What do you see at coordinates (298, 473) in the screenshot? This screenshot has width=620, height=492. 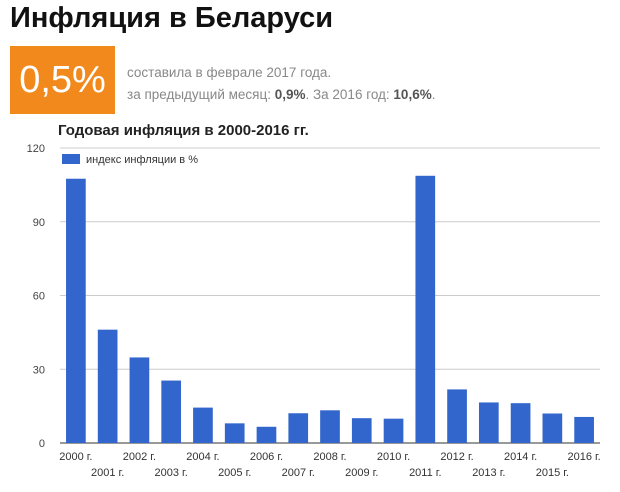 I see `x-tick-label: 2007 г.` at bounding box center [298, 473].